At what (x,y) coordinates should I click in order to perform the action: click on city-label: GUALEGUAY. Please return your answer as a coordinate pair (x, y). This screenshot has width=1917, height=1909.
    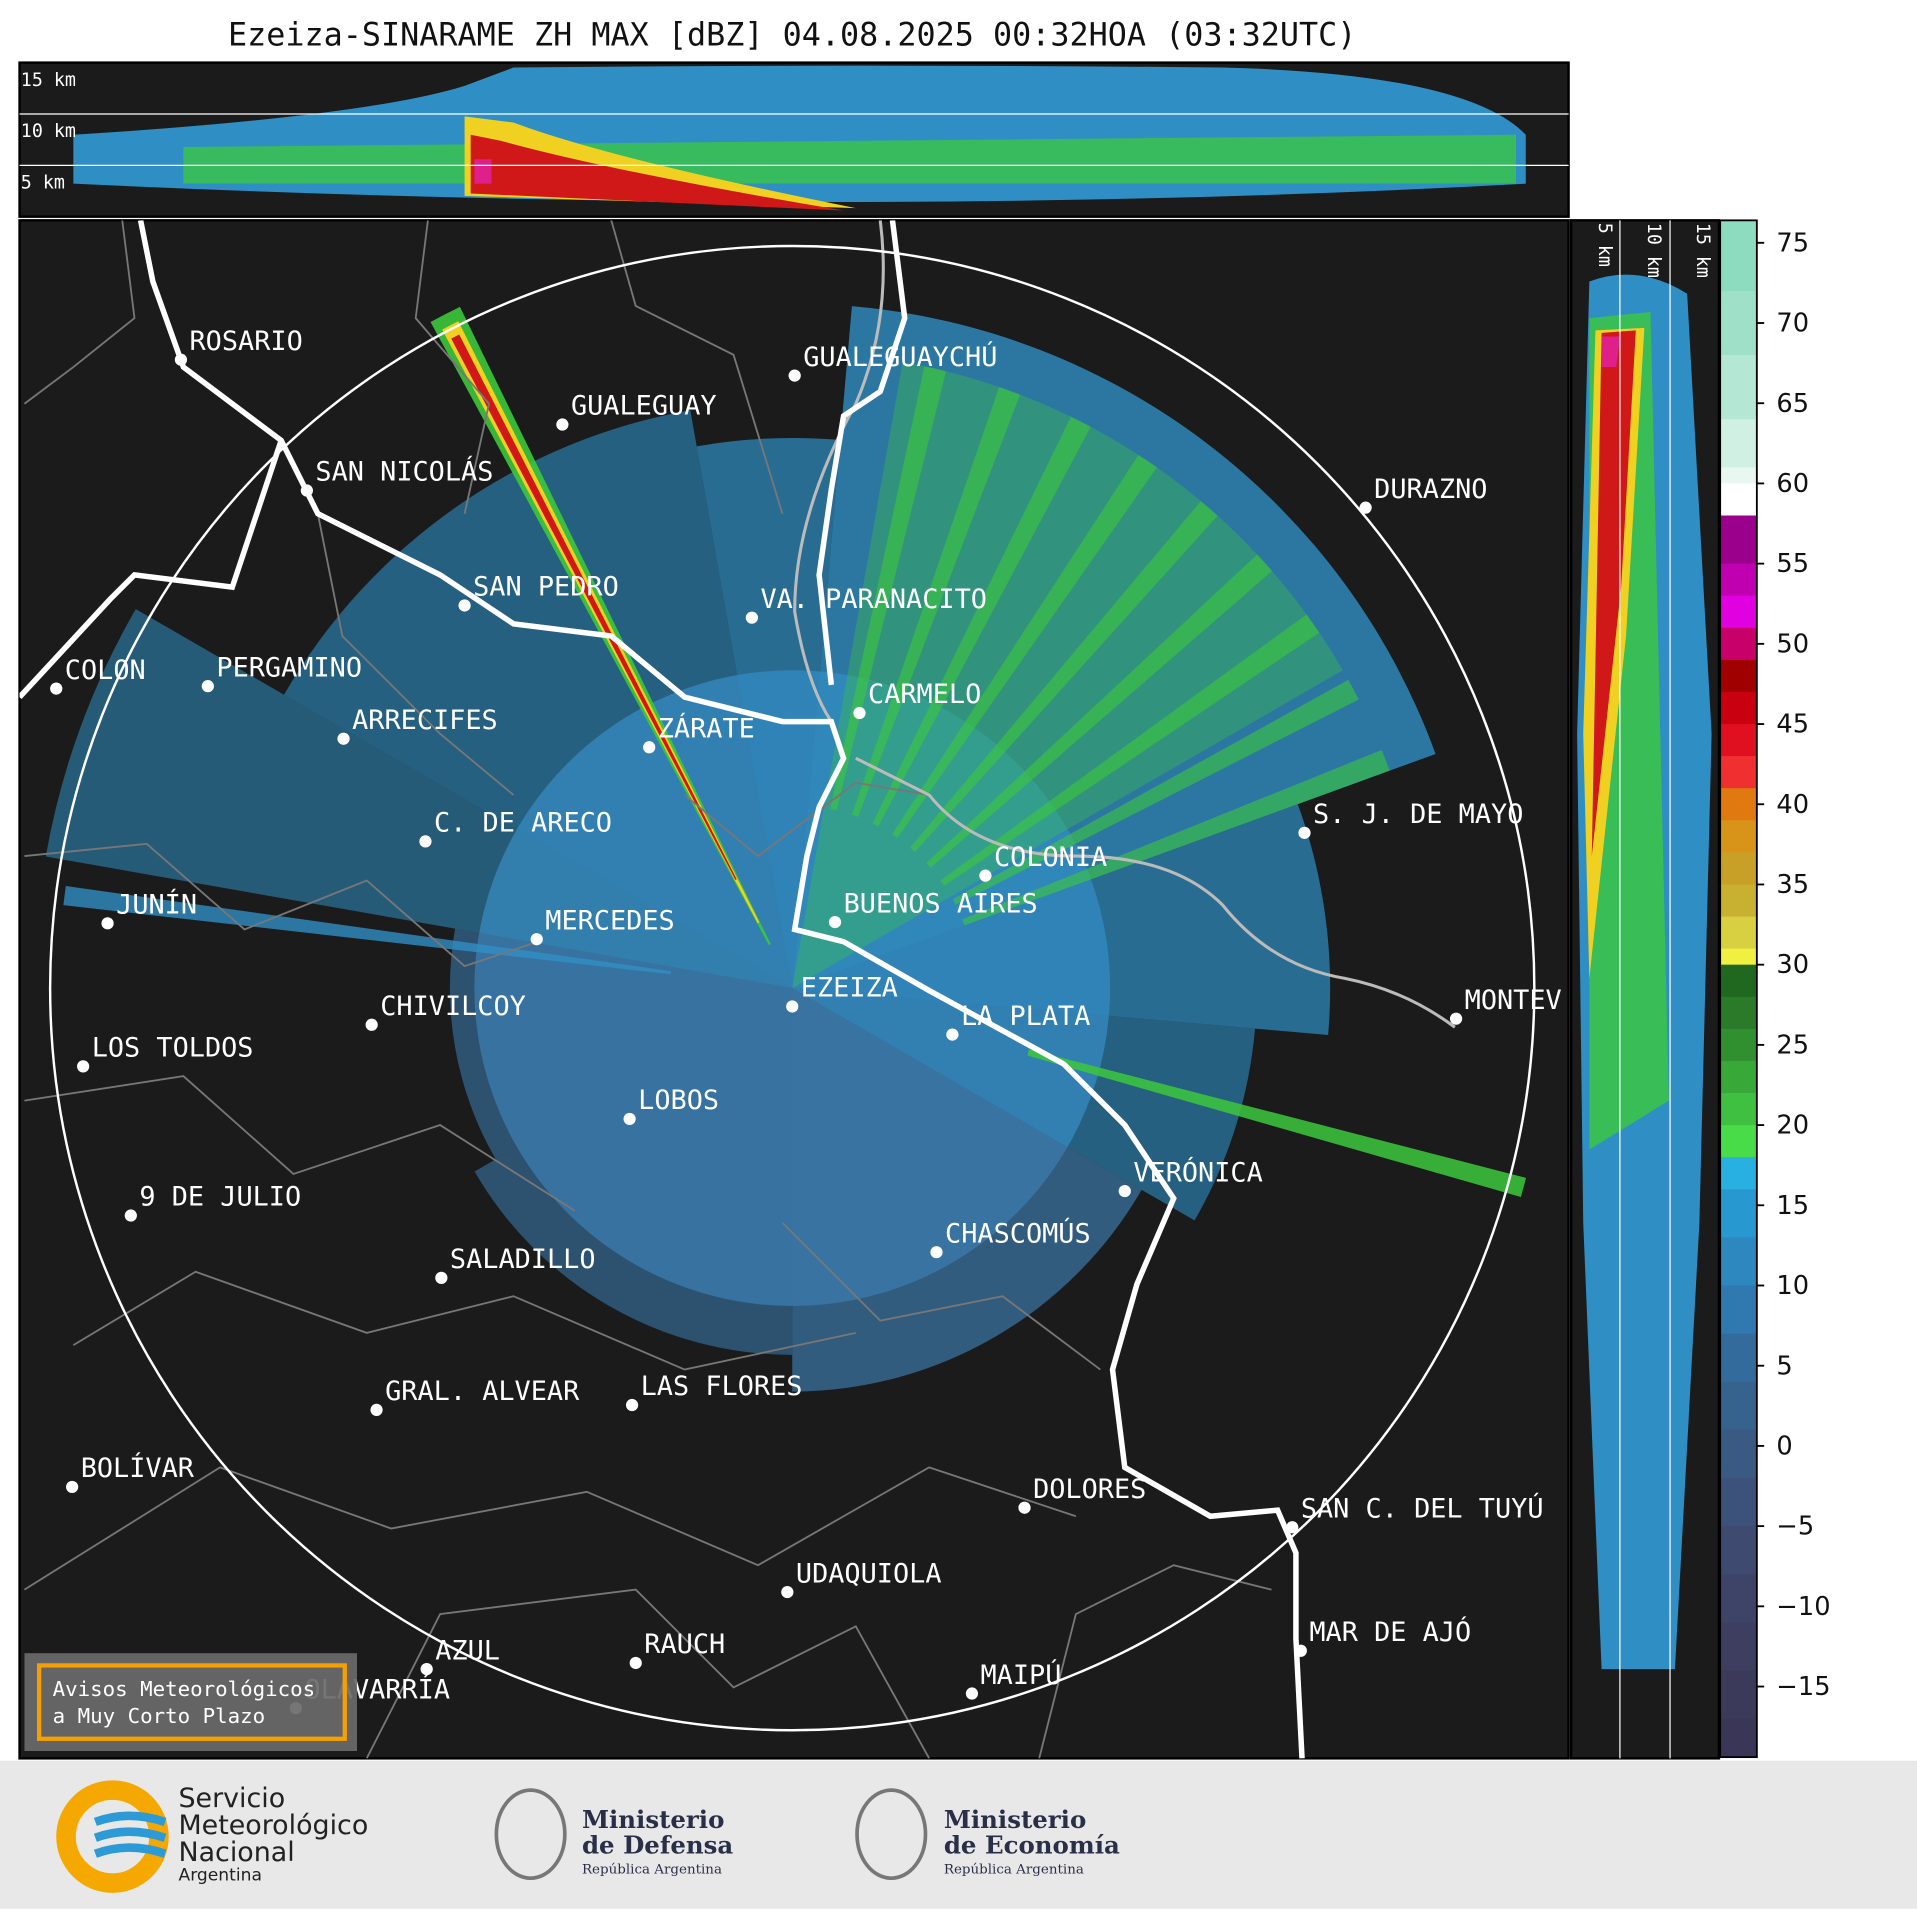
    Looking at the image, I should click on (644, 406).